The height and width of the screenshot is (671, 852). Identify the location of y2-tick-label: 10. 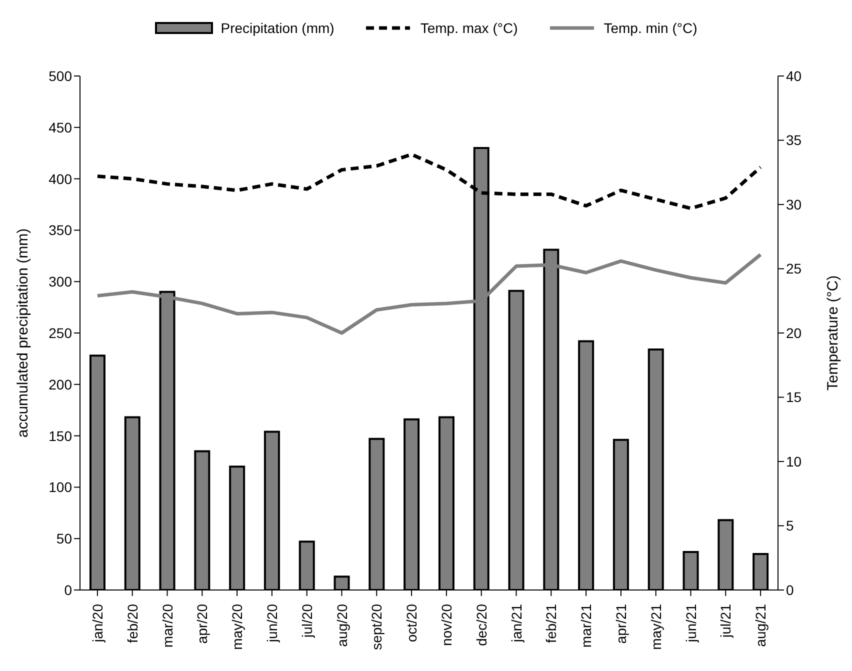
(794, 461).